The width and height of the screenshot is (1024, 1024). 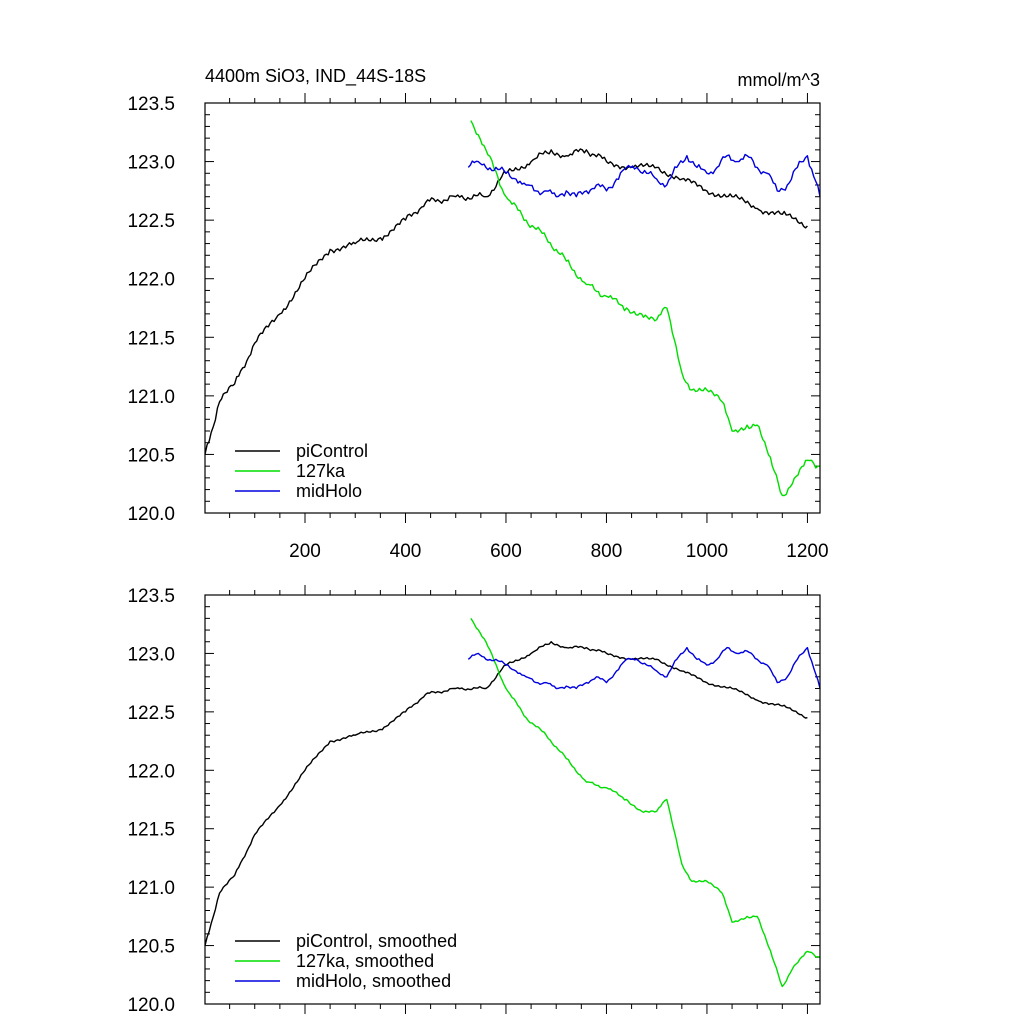 What do you see at coordinates (644, 175) in the screenshot?
I see `series-line-midholo` at bounding box center [644, 175].